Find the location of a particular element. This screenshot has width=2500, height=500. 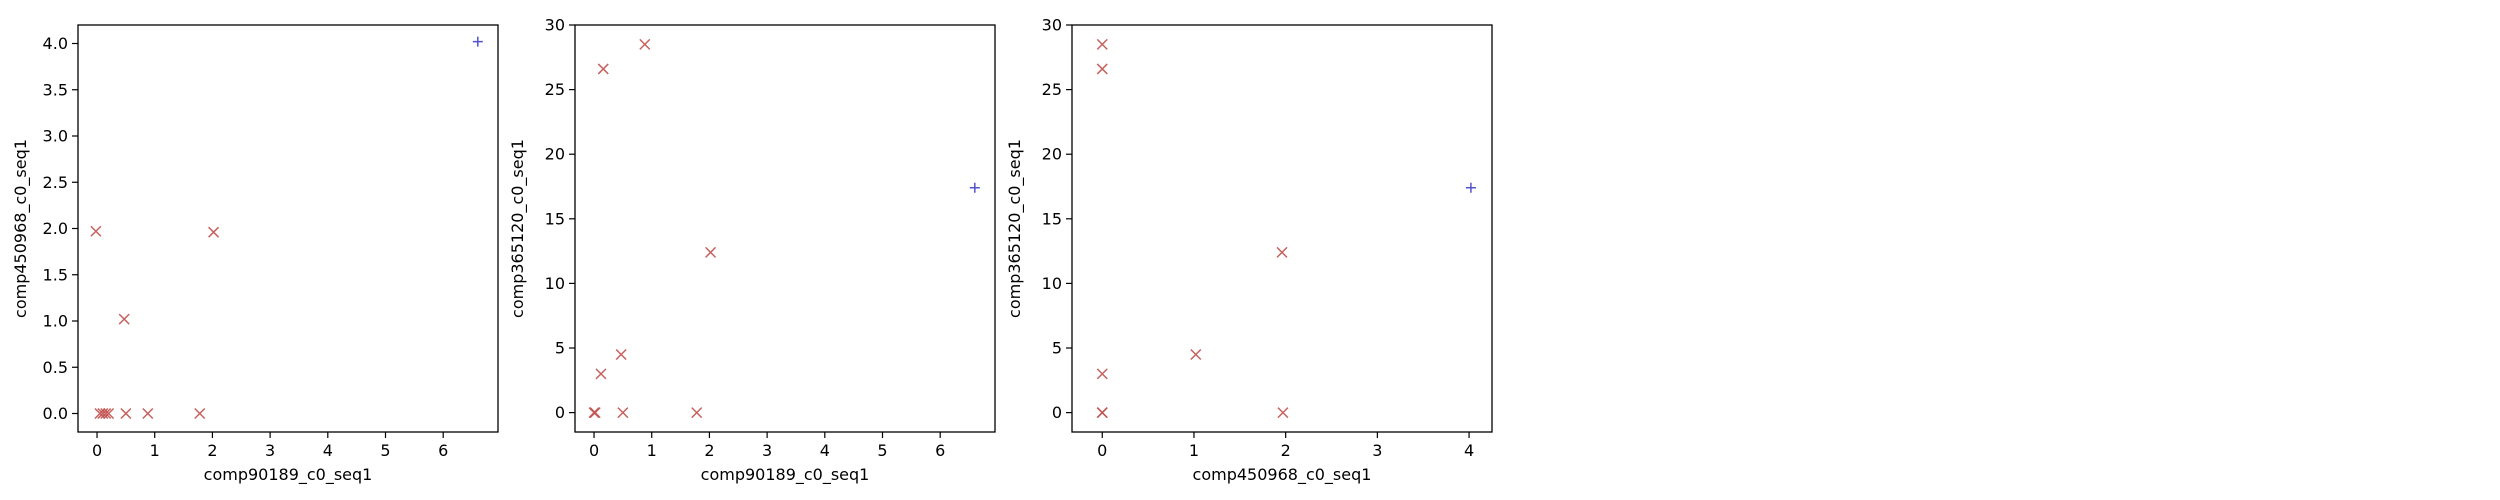

y-tick-label: 1.5 is located at coordinates (55, 274).